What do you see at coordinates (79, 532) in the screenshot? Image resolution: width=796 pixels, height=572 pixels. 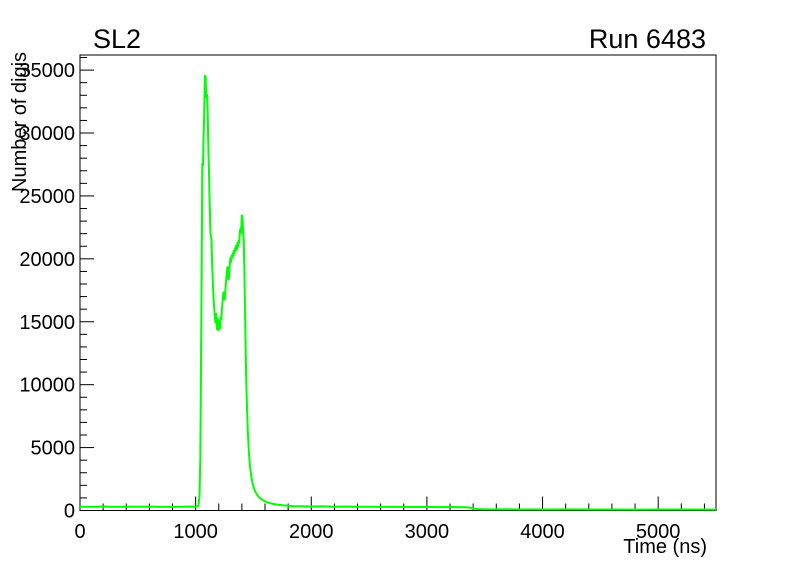 I see `x-tick-label: 0` at bounding box center [79, 532].